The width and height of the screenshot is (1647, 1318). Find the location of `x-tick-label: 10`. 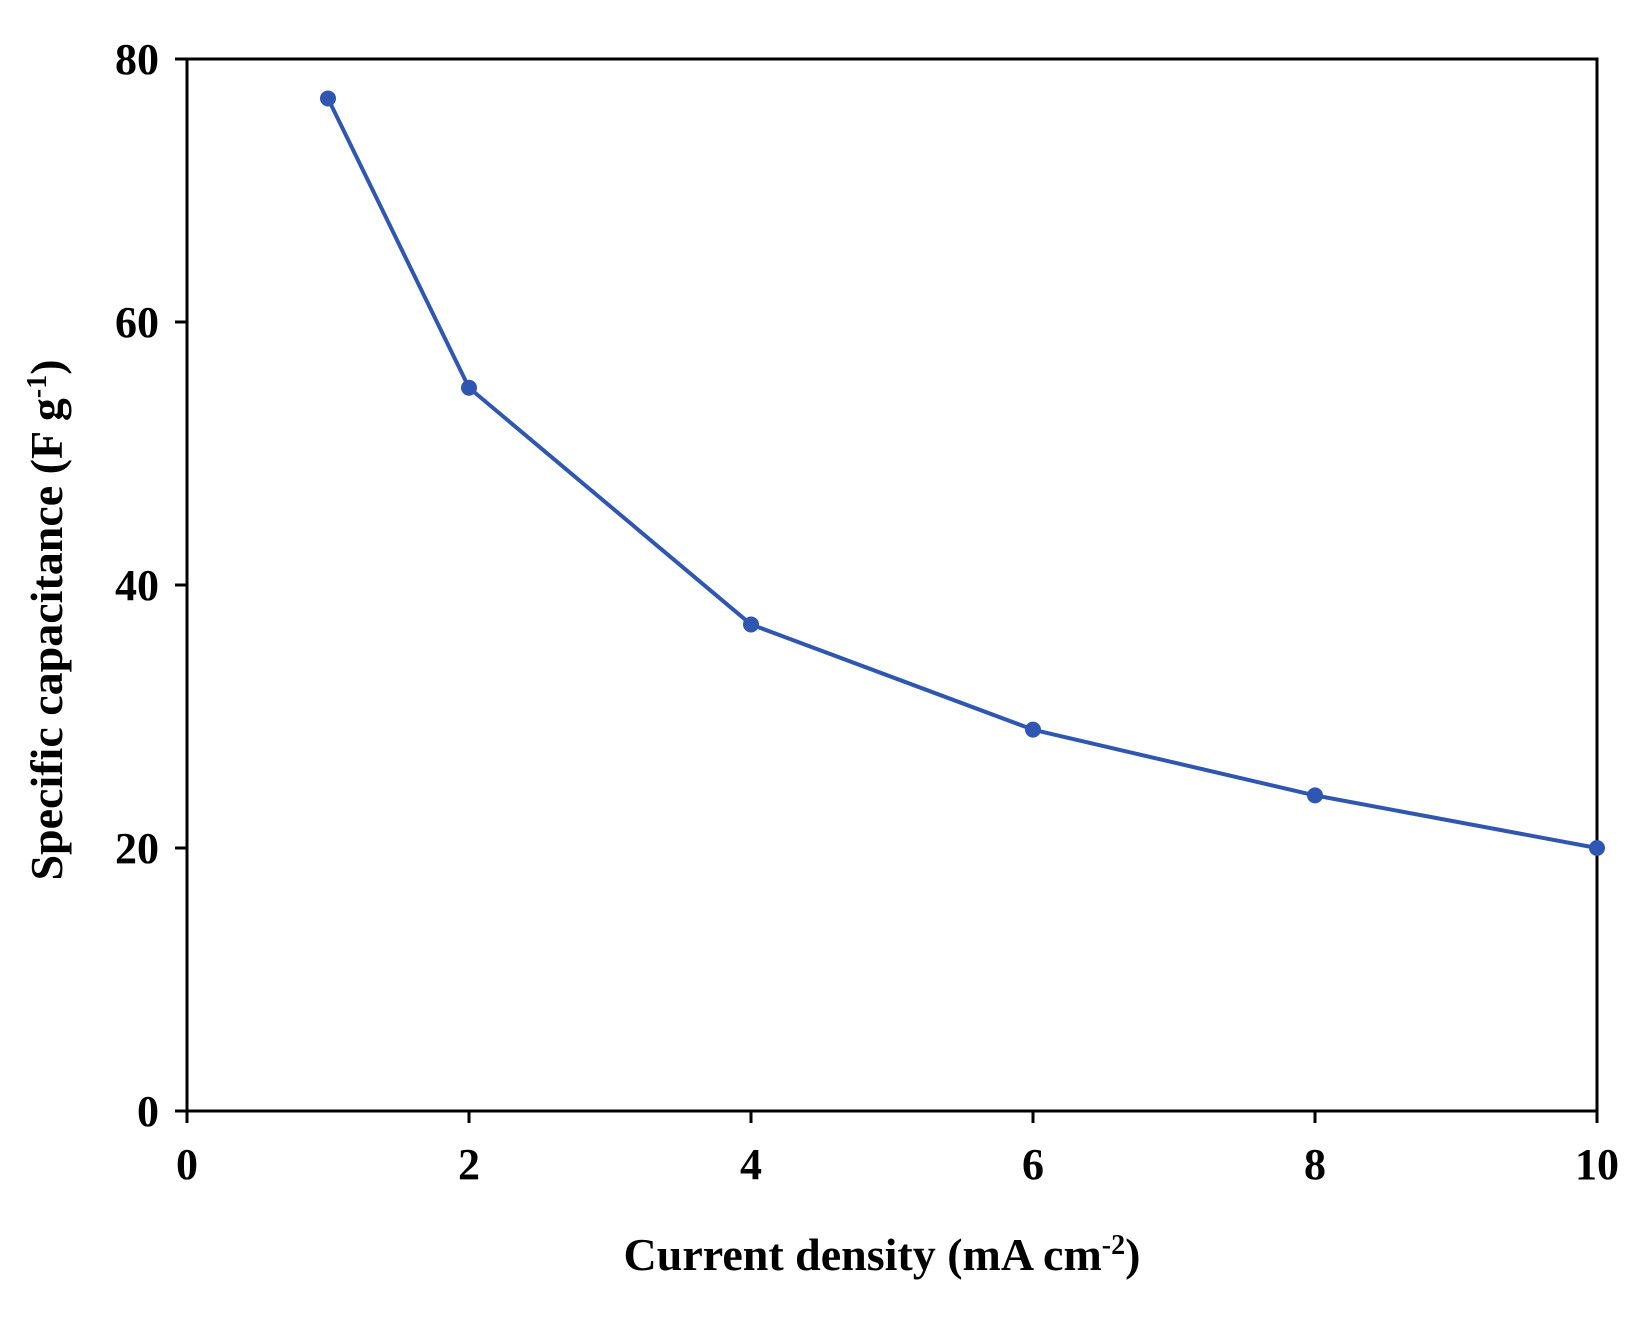

x-tick-label: 10 is located at coordinates (1597, 1164).